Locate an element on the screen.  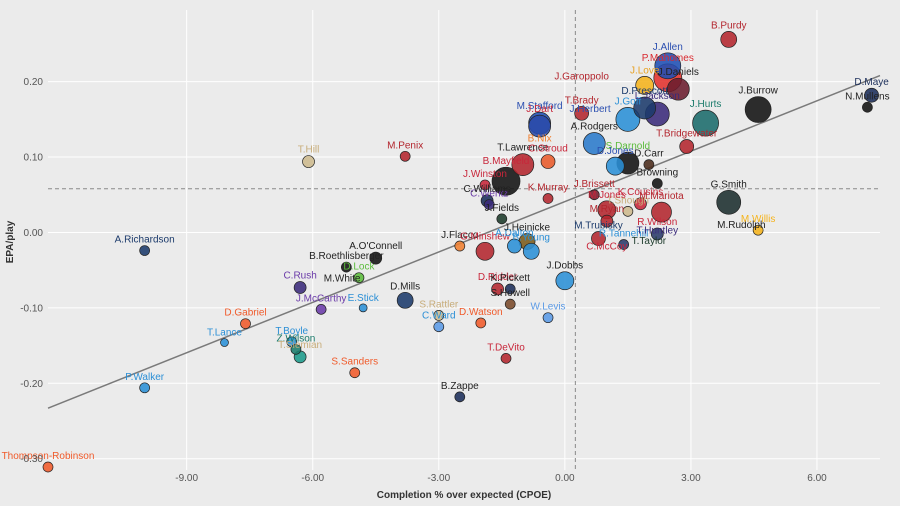
point-label: A.O'Connell is located at coordinates (375, 246).